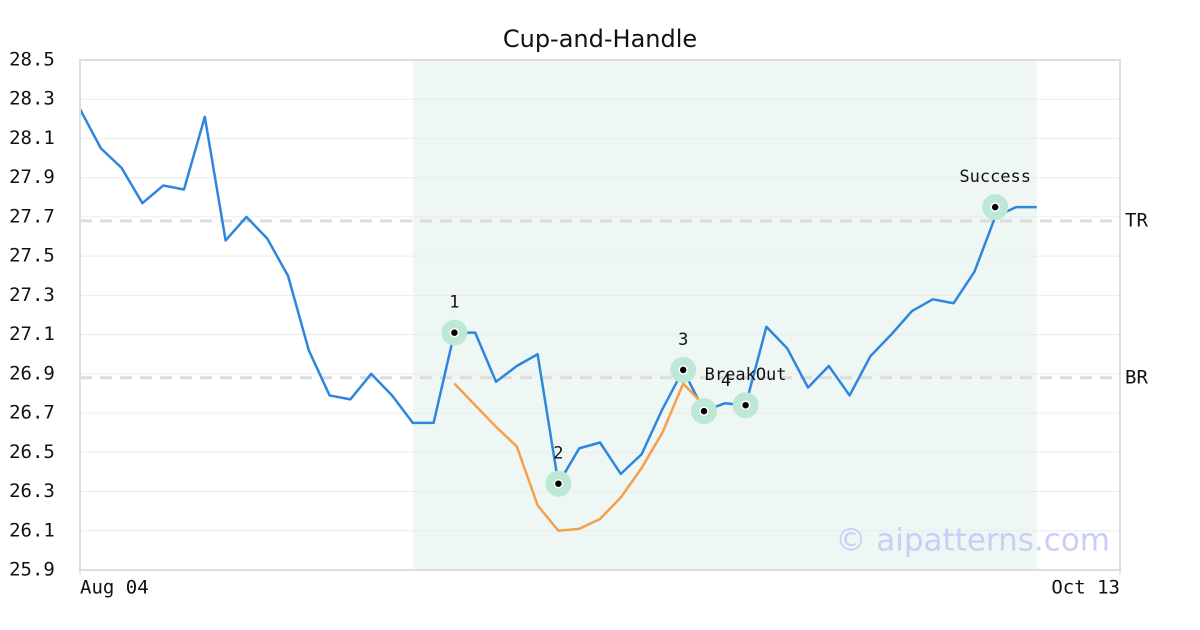 This screenshot has width=1200, height=630. What do you see at coordinates (746, 375) in the screenshot?
I see `marker-label: BreakOut` at bounding box center [746, 375].